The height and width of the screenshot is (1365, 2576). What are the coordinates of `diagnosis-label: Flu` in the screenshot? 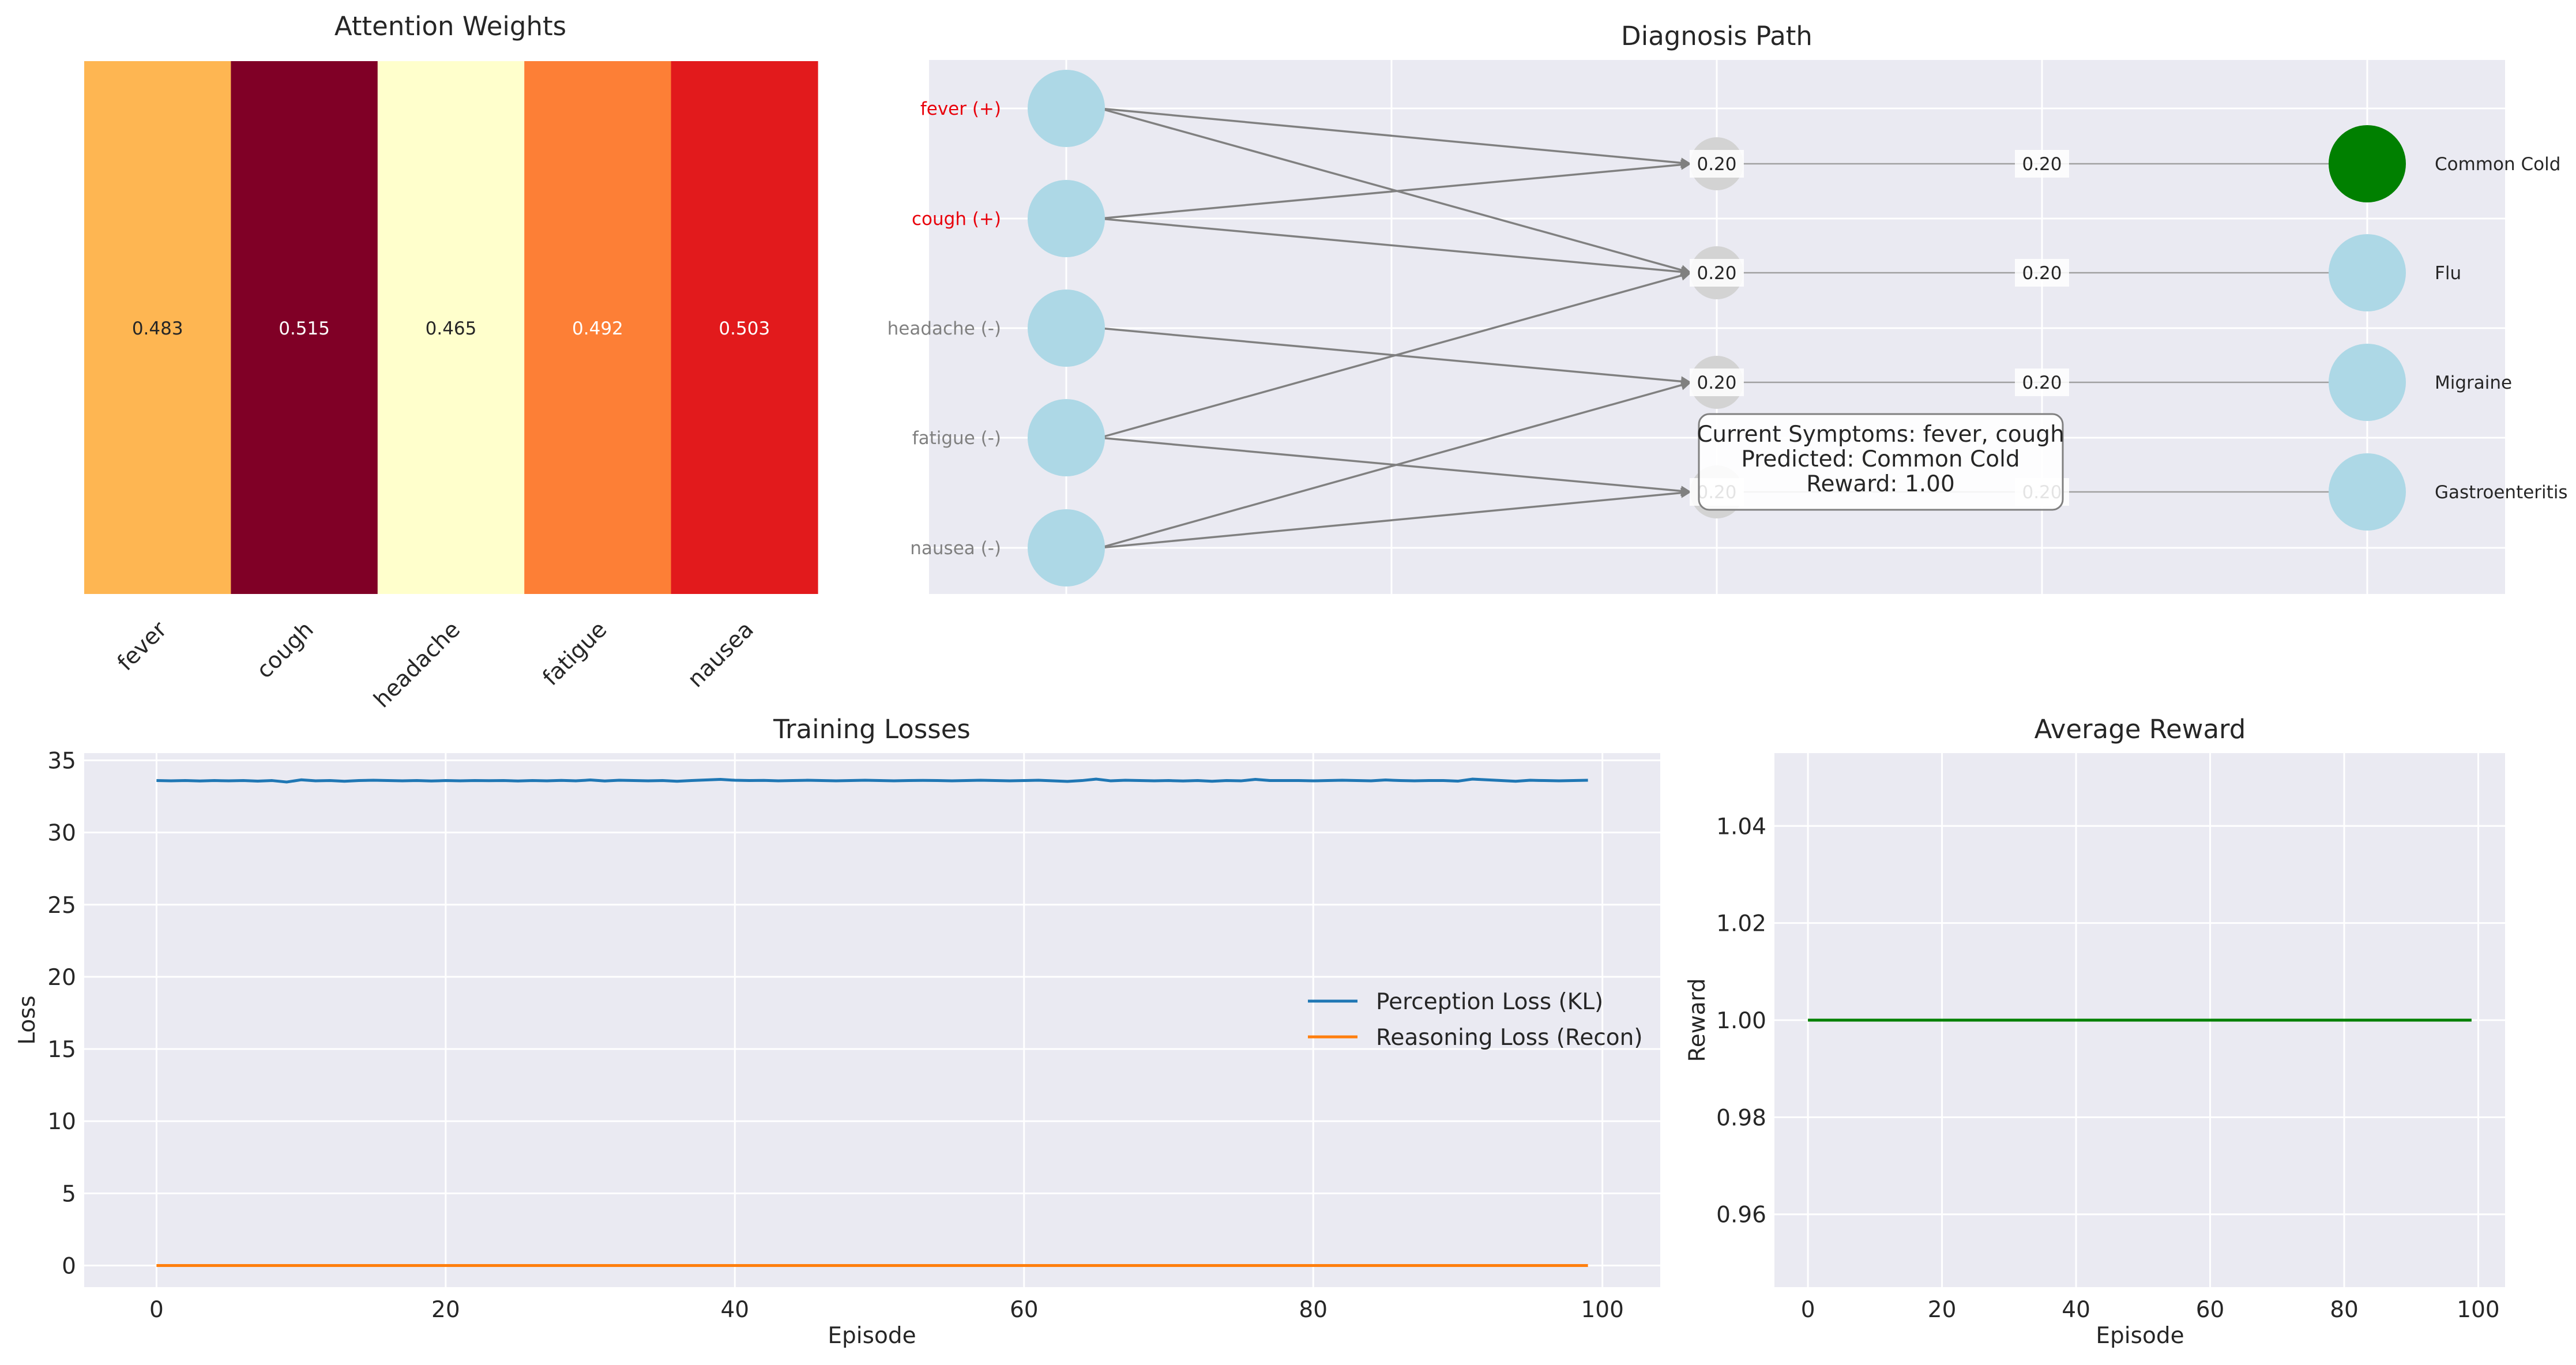 It's located at (2448, 273).